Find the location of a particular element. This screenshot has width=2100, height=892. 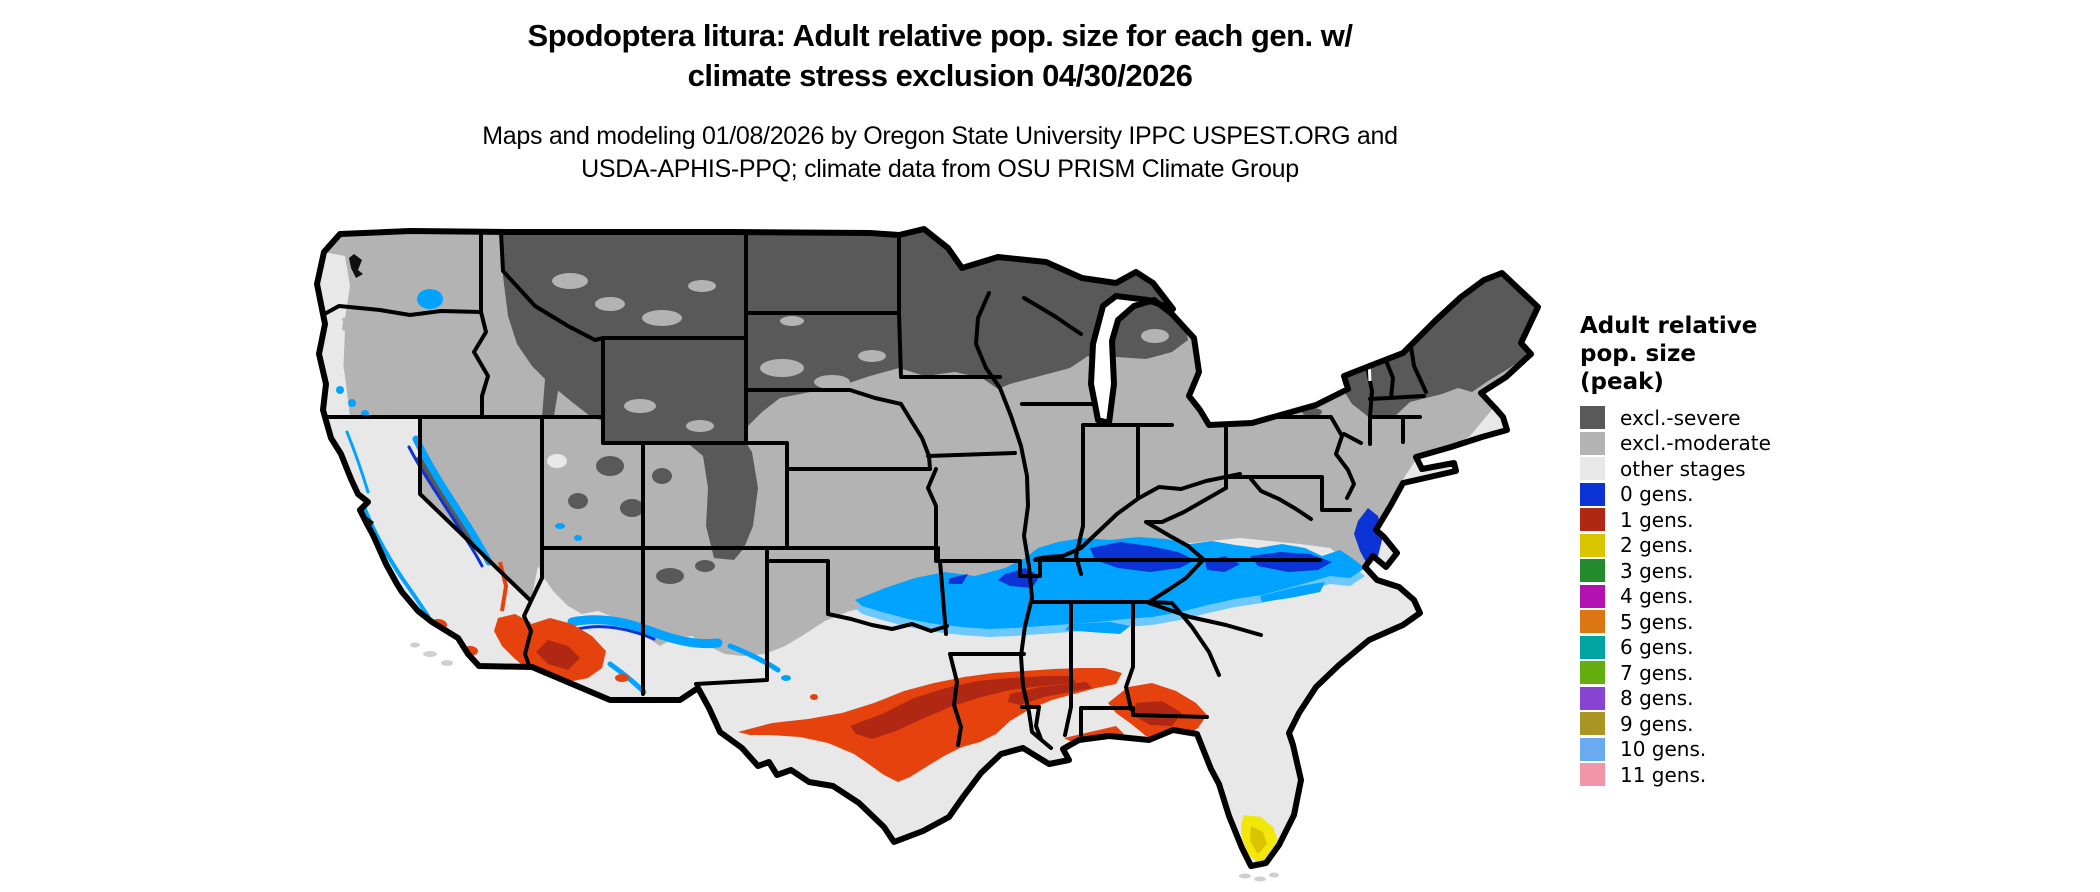

legend-item: 7 gens. is located at coordinates (1810, 673).